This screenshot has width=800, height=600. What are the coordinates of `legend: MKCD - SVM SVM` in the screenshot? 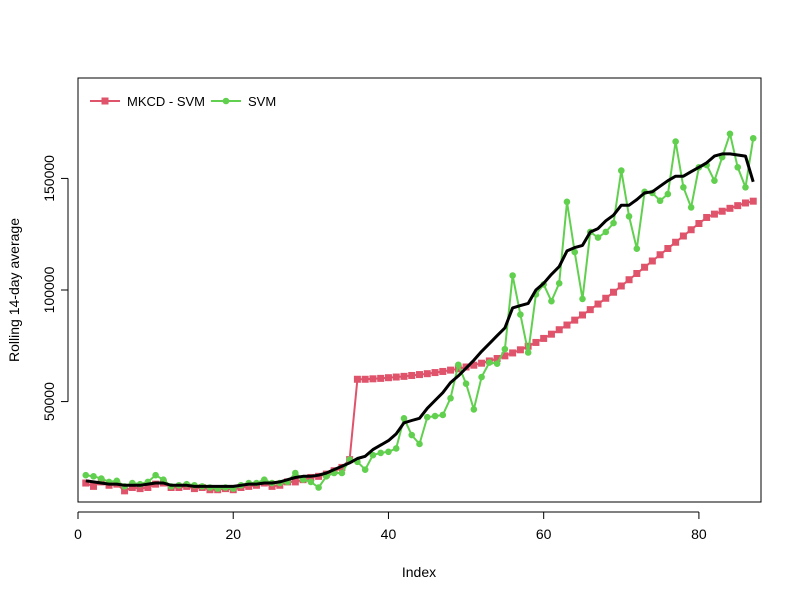 It's located at (183, 101).